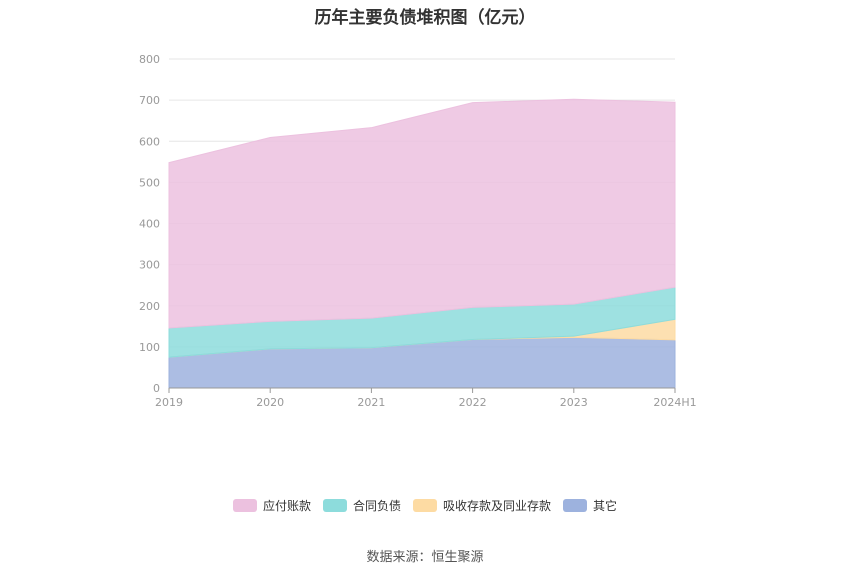 This screenshot has width=850, height=575. I want to click on x-tick-label: 2023, so click(574, 402).